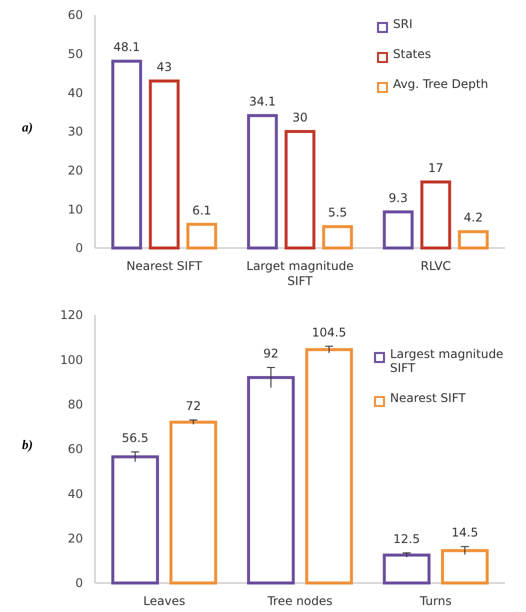 The width and height of the screenshot is (526, 612). Describe the element at coordinates (202, 210) in the screenshot. I see `data-label: 6.1` at that location.